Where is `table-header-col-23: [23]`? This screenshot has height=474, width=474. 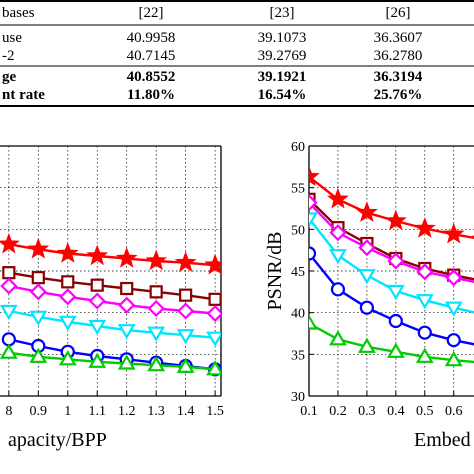
table-header-col-23: [23] is located at coordinates (282, 13).